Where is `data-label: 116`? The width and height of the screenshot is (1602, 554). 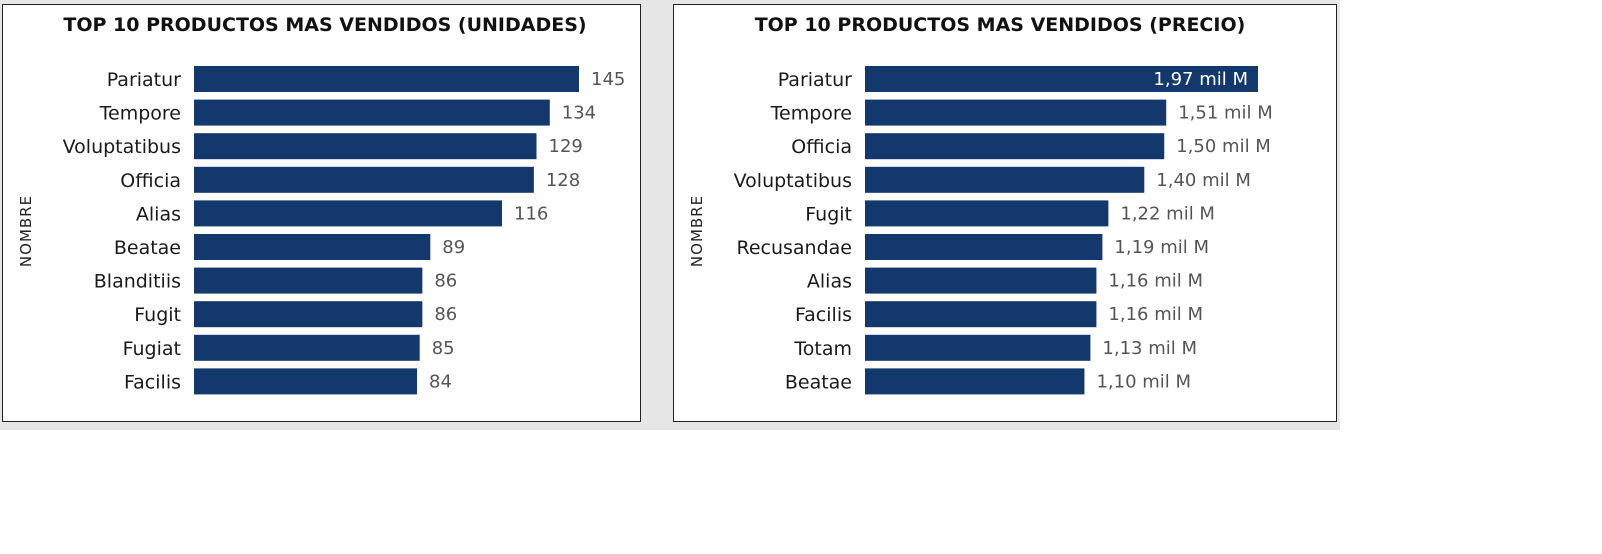 data-label: 116 is located at coordinates (531, 213).